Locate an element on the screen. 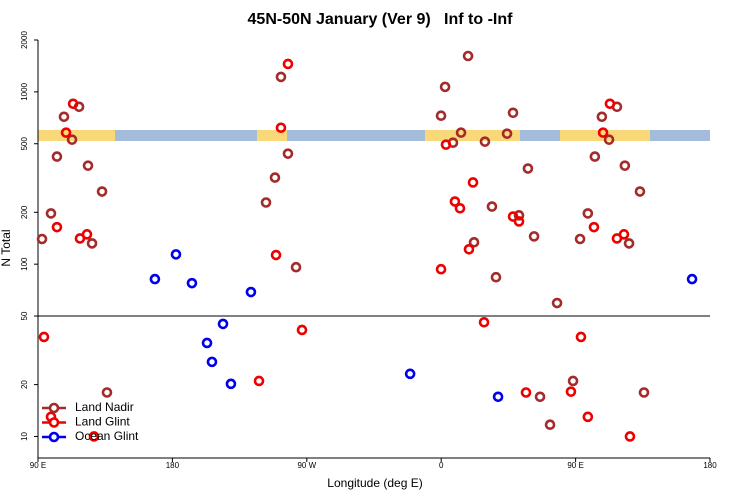 Image resolution: width=750 pixels, height=500 pixels. legend-label: Ocean Glint is located at coordinates (107, 436).